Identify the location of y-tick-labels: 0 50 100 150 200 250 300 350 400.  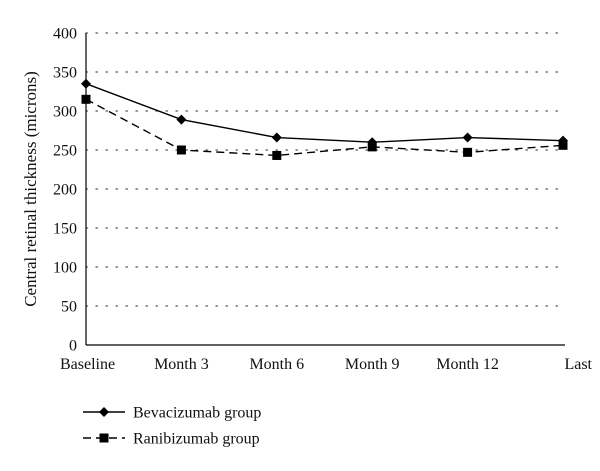
(65, 190).